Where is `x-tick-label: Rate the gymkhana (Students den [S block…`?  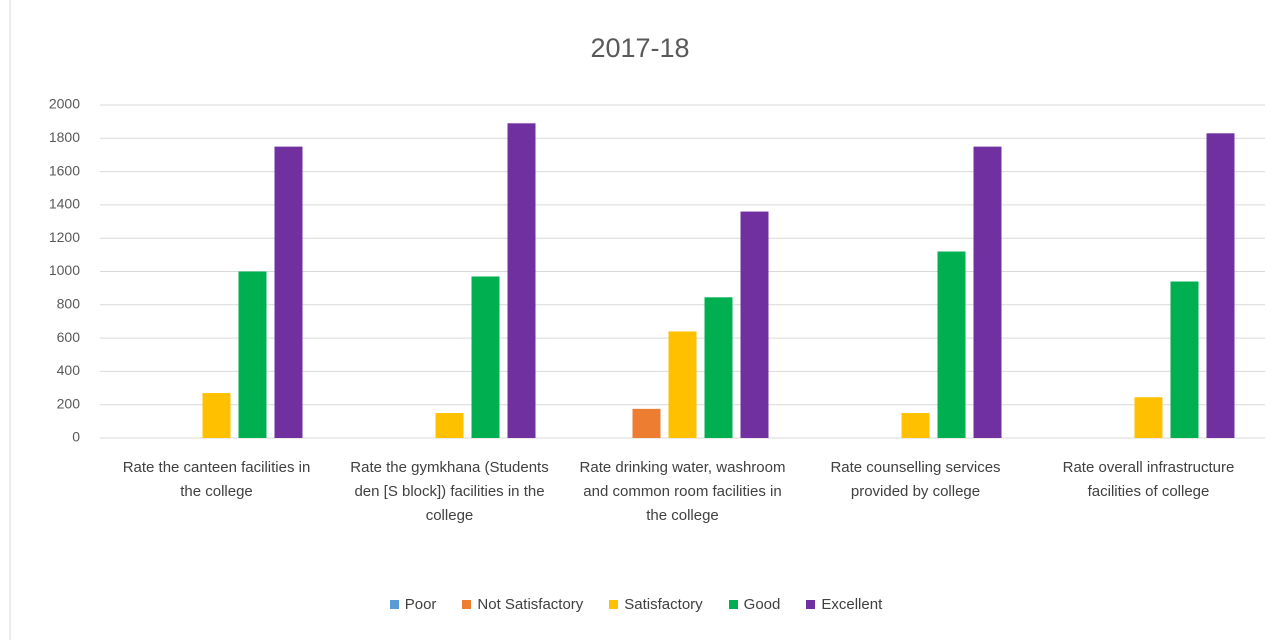
x-tick-label: Rate the gymkhana (Students den [S block… is located at coordinates (449, 491).